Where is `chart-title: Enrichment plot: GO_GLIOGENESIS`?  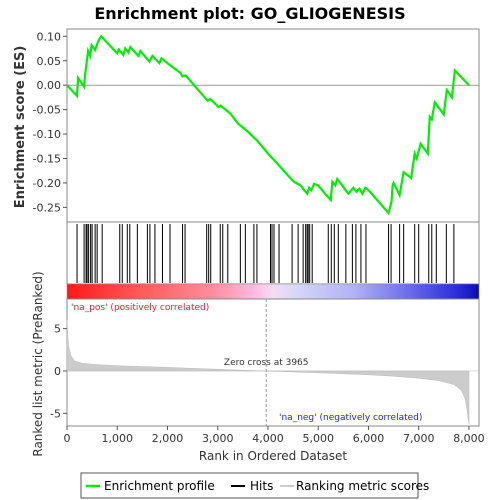 chart-title: Enrichment plot: GO_GLIOGENESIS is located at coordinates (249, 13).